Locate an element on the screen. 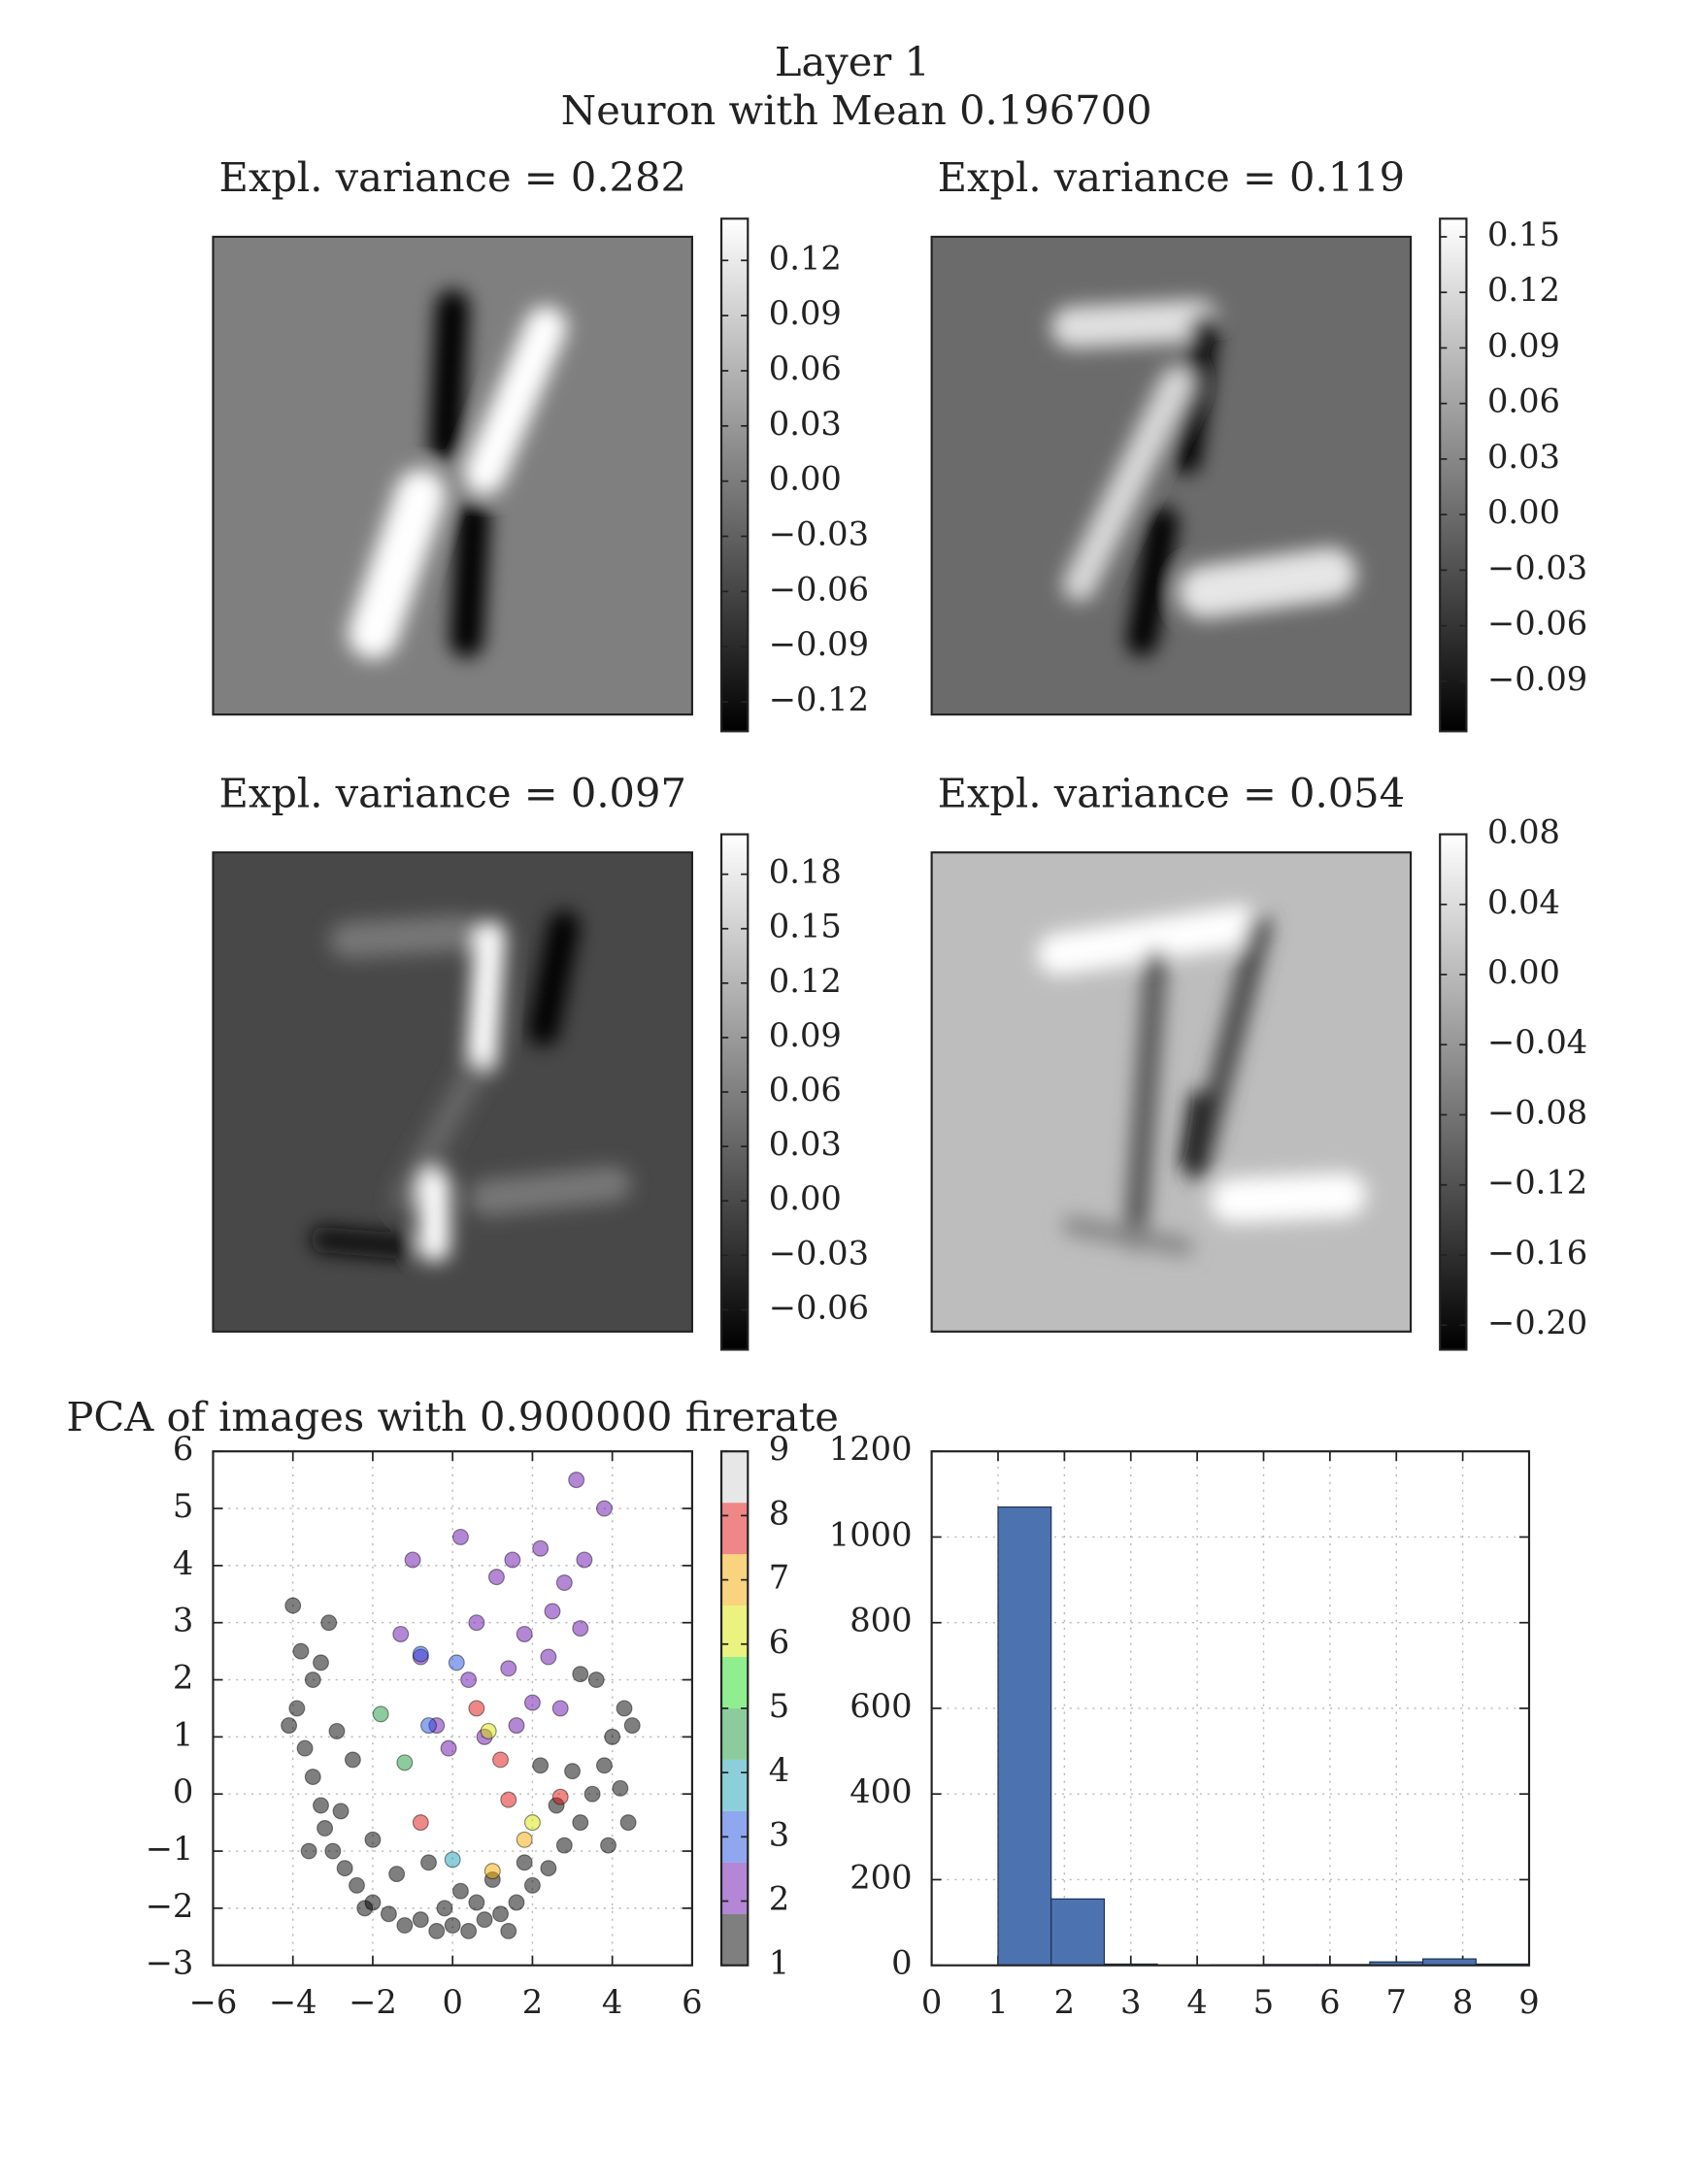 Image resolution: width=1699 pixels, height=2184 pixels. y-tick-label: 400 is located at coordinates (881, 1791).